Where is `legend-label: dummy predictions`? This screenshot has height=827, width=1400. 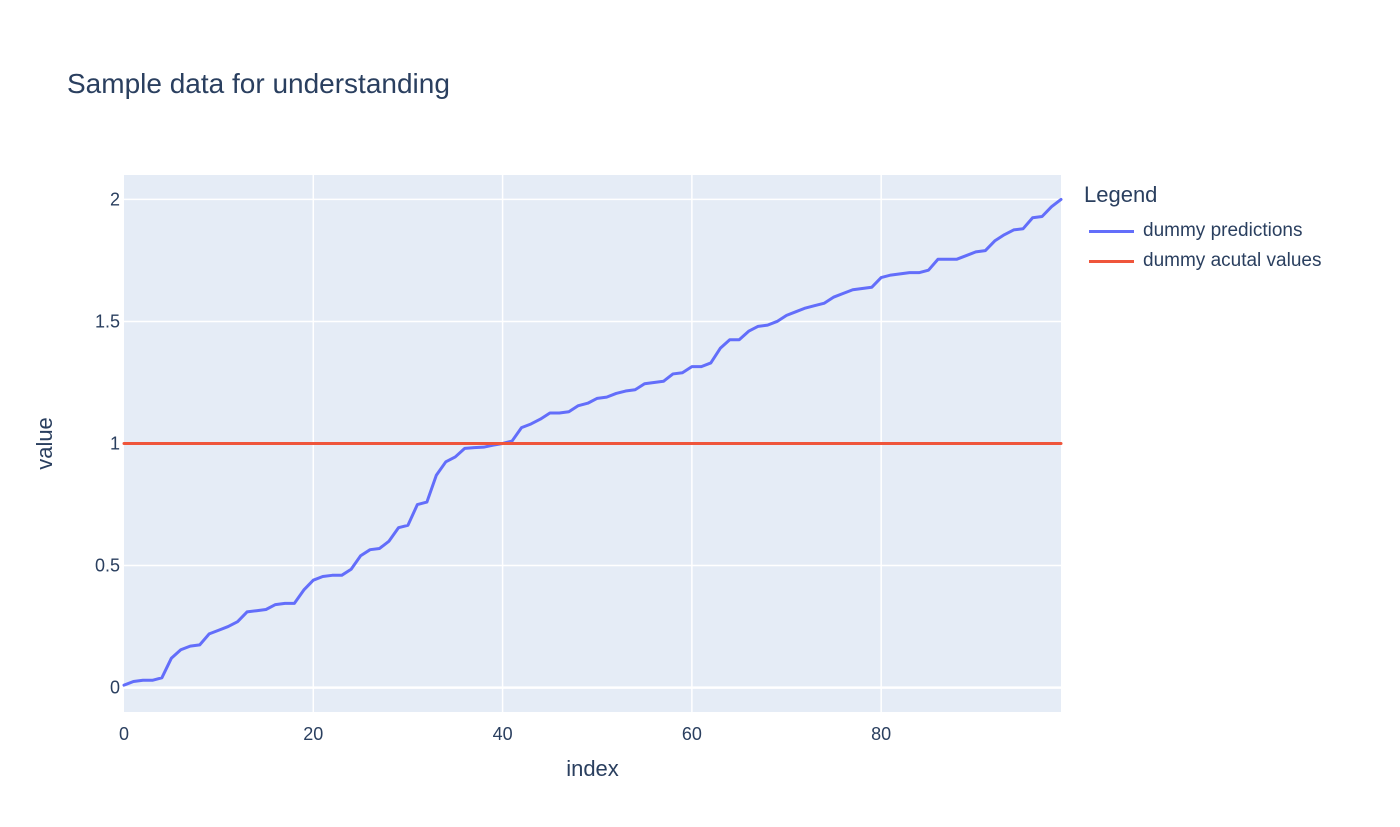
legend-label: dummy predictions is located at coordinates (1223, 230).